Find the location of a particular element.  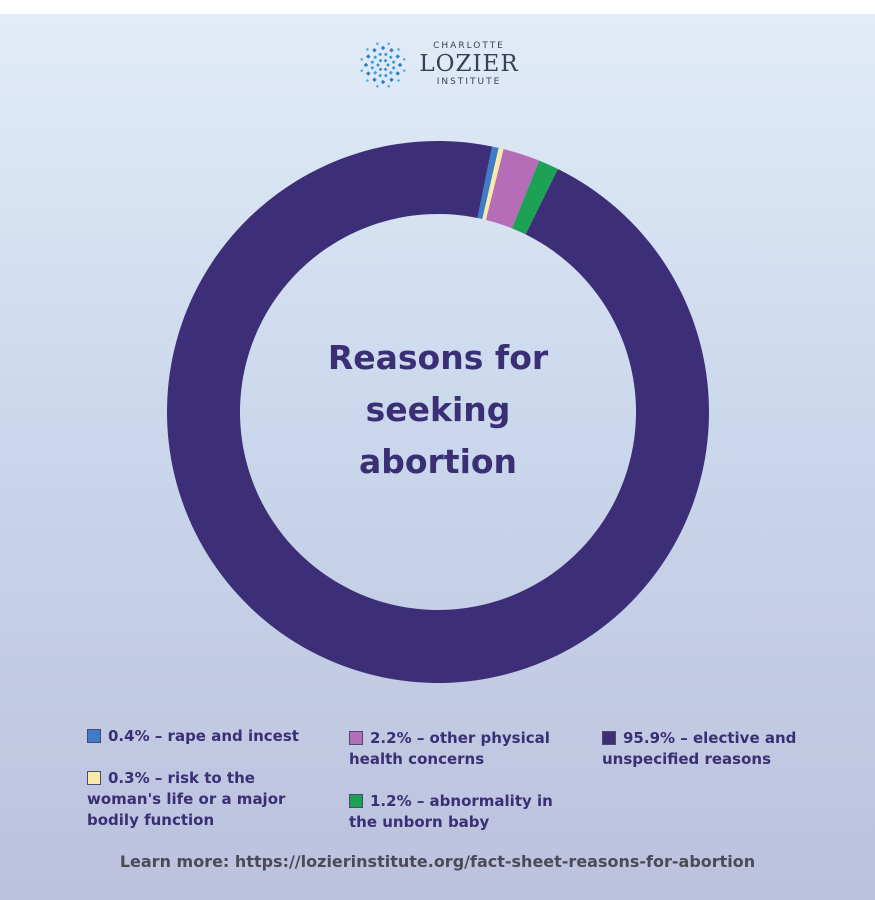

lozier-logo: CHARLOTTE LOZIER INSTITUTE is located at coordinates (443, 67).